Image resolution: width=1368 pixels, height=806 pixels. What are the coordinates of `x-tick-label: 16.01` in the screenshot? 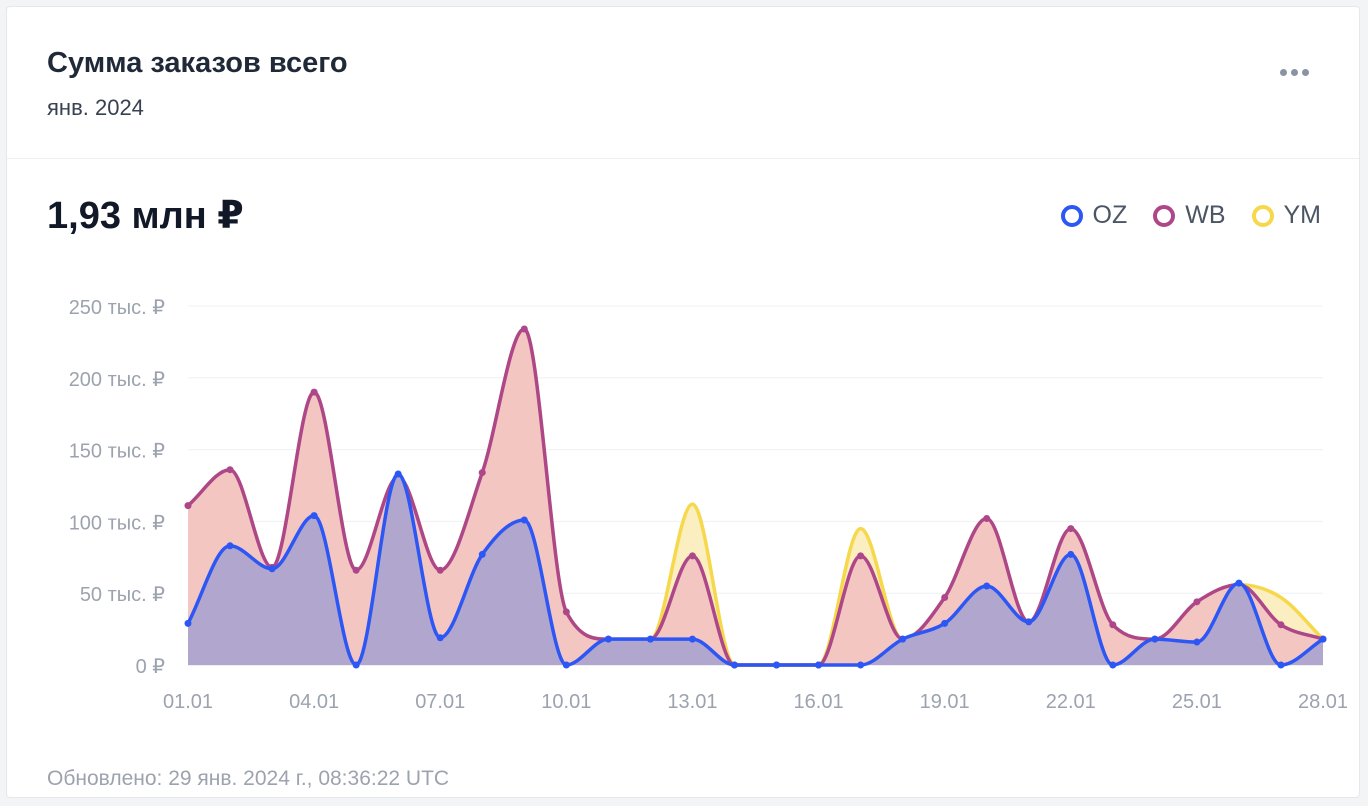 It's located at (819, 702).